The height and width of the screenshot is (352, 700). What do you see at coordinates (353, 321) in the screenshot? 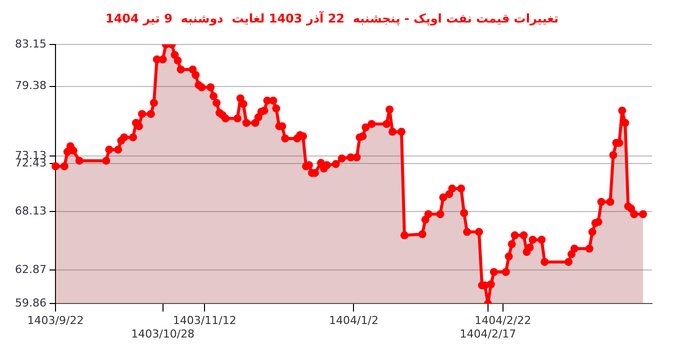
I see `x-tick-label: 1404/1/2` at bounding box center [353, 321].